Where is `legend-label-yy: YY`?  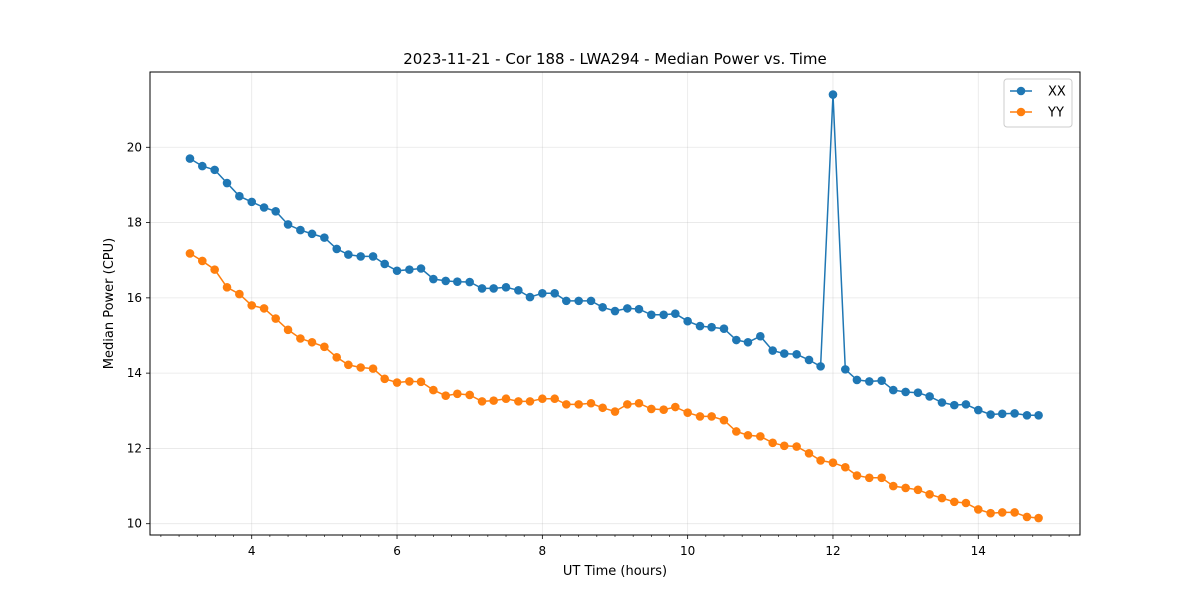
legend-label-yy: YY is located at coordinates (1055, 113).